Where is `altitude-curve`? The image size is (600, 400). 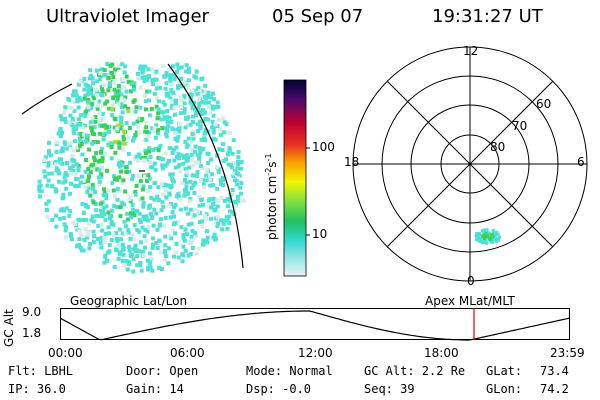
altitude-curve is located at coordinates (315, 325).